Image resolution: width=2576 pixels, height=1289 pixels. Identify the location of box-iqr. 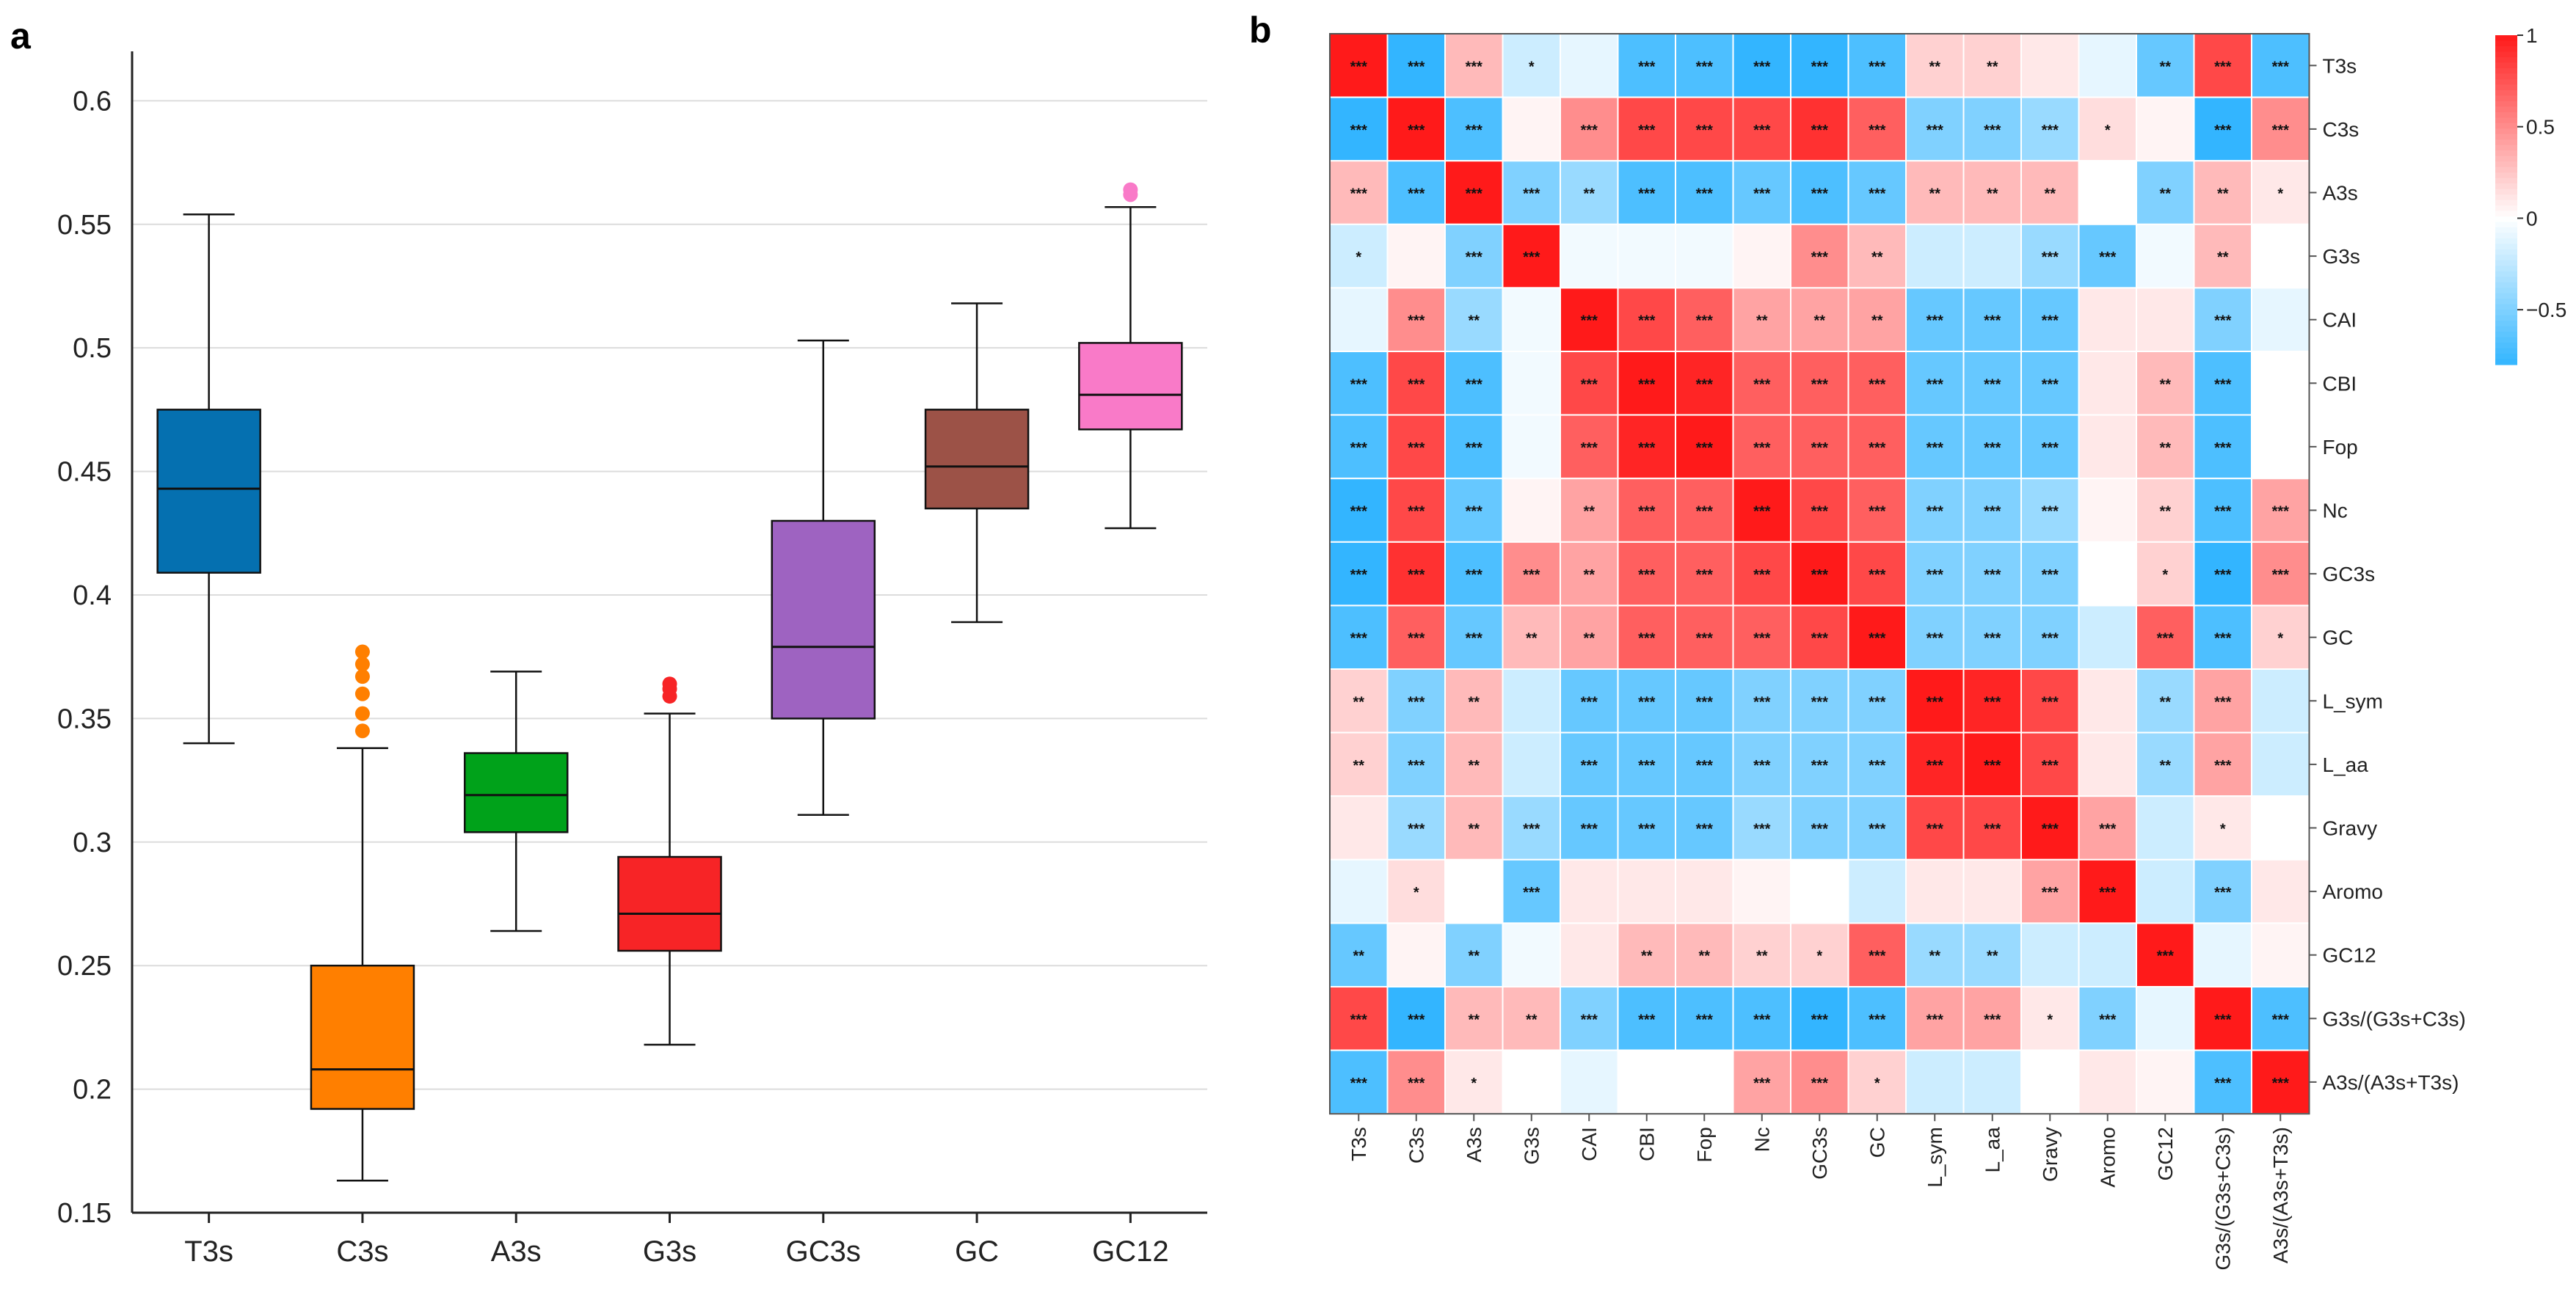
(977, 459).